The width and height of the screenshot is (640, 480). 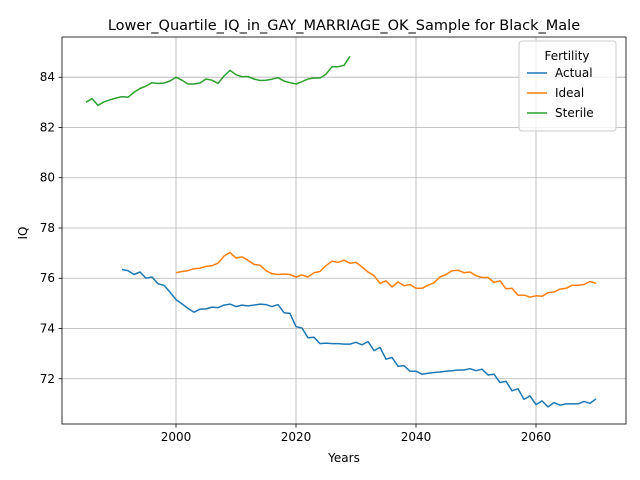 What do you see at coordinates (47, 329) in the screenshot?
I see `y-tick-label: 74` at bounding box center [47, 329].